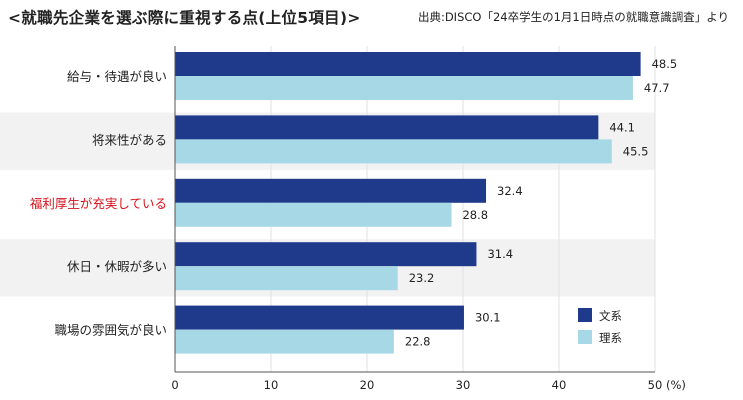  Describe the element at coordinates (117, 266) in the screenshot. I see `category-label: 休日・休暇が多い` at that location.